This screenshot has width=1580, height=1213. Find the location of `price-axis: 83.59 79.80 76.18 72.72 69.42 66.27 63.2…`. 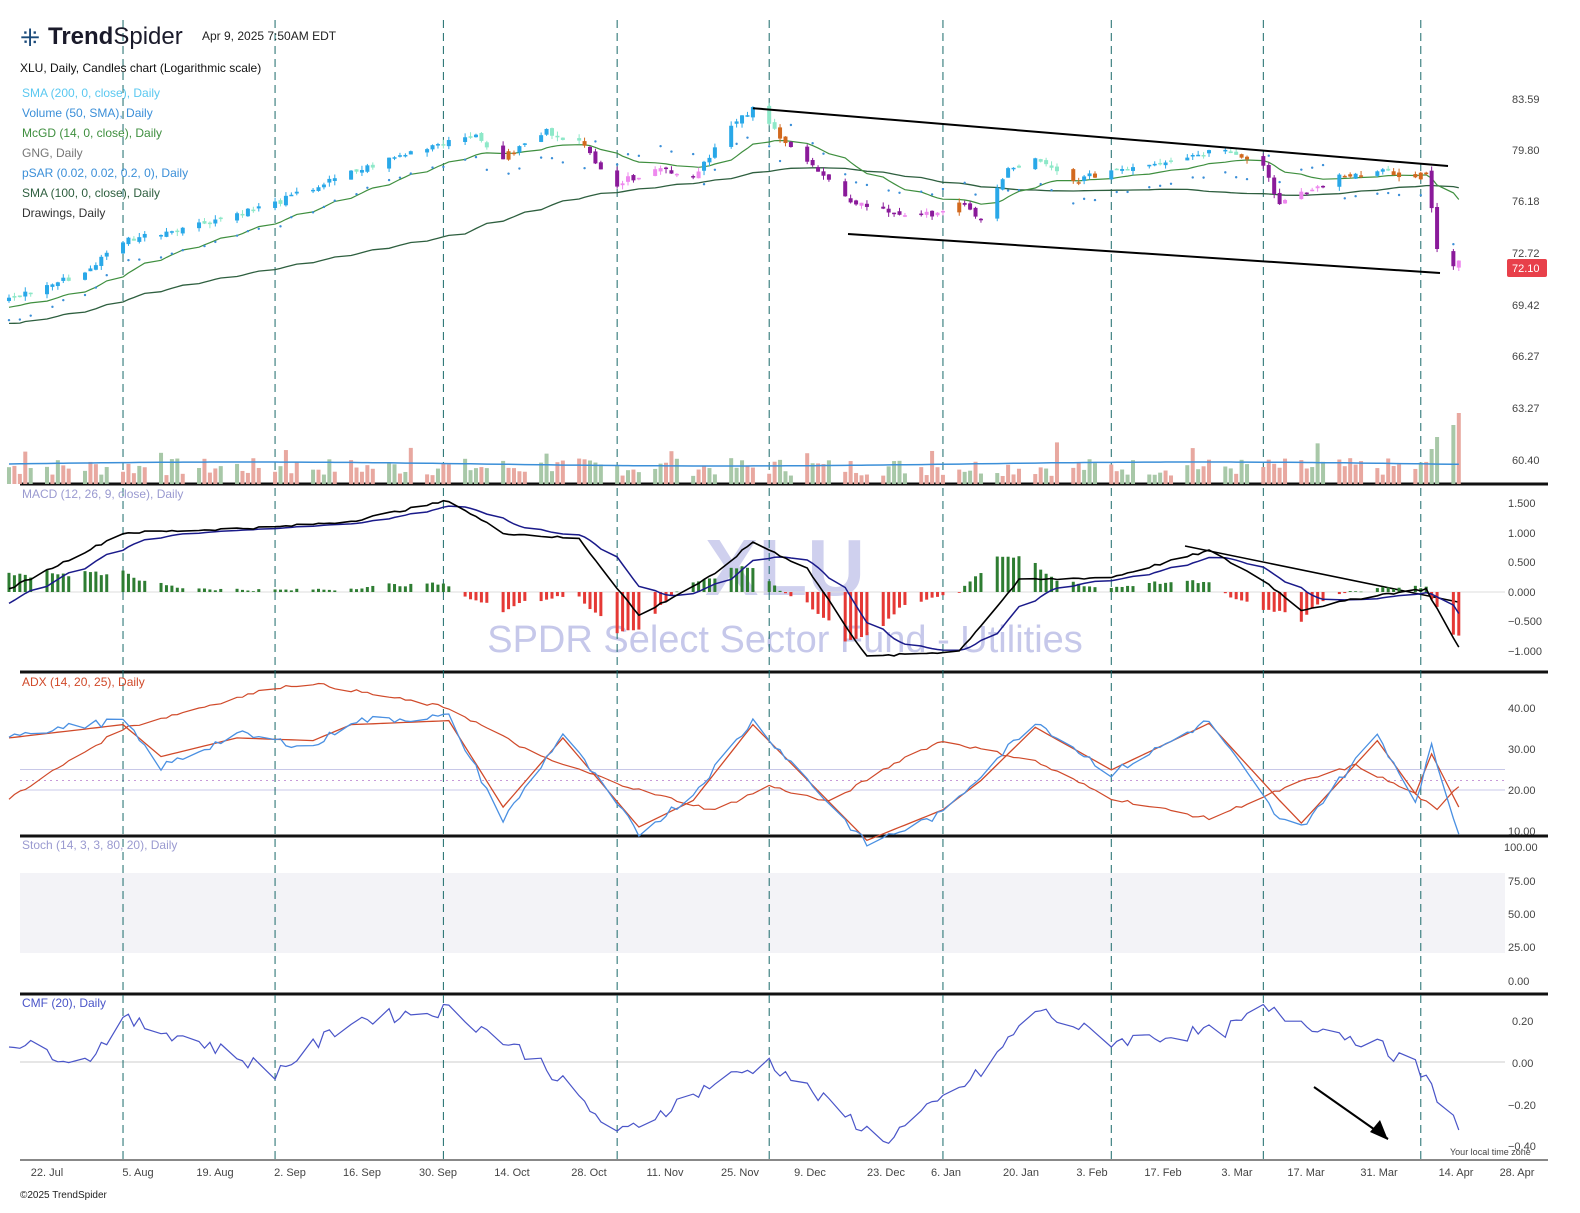

price-axis: 83.59 79.80 76.18 72.72 69.42 66.27 63.2… is located at coordinates (1526, 280).